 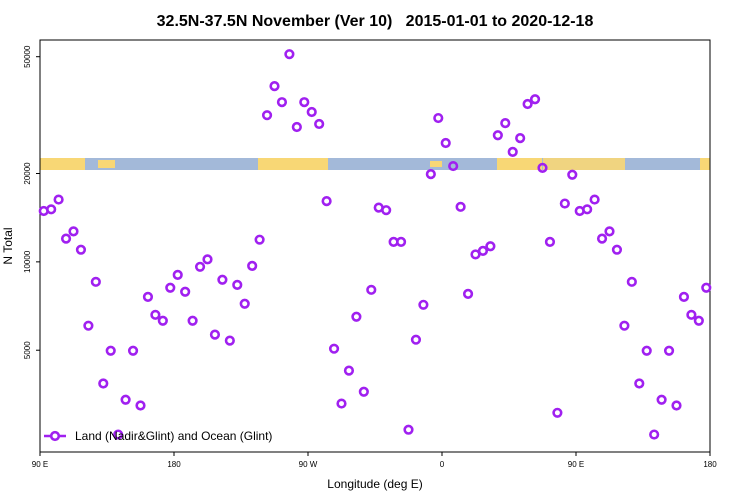 I want to click on land-ocean-strip, so click(x=375, y=164).